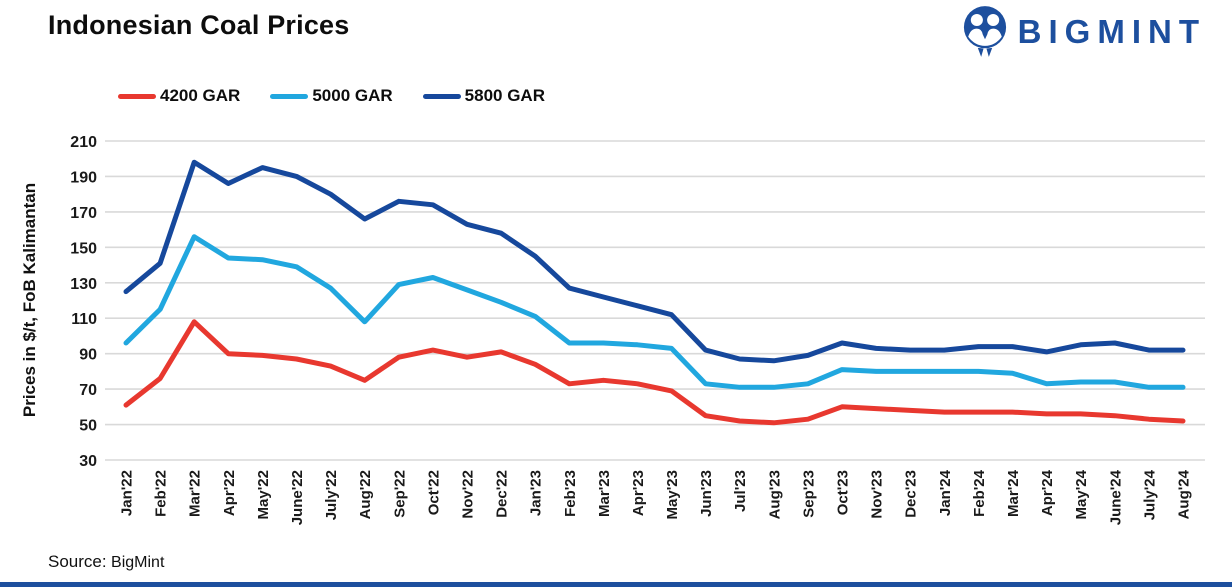 The height and width of the screenshot is (587, 1232). I want to click on bigmint-logo: BIGMINT, so click(1084, 32).